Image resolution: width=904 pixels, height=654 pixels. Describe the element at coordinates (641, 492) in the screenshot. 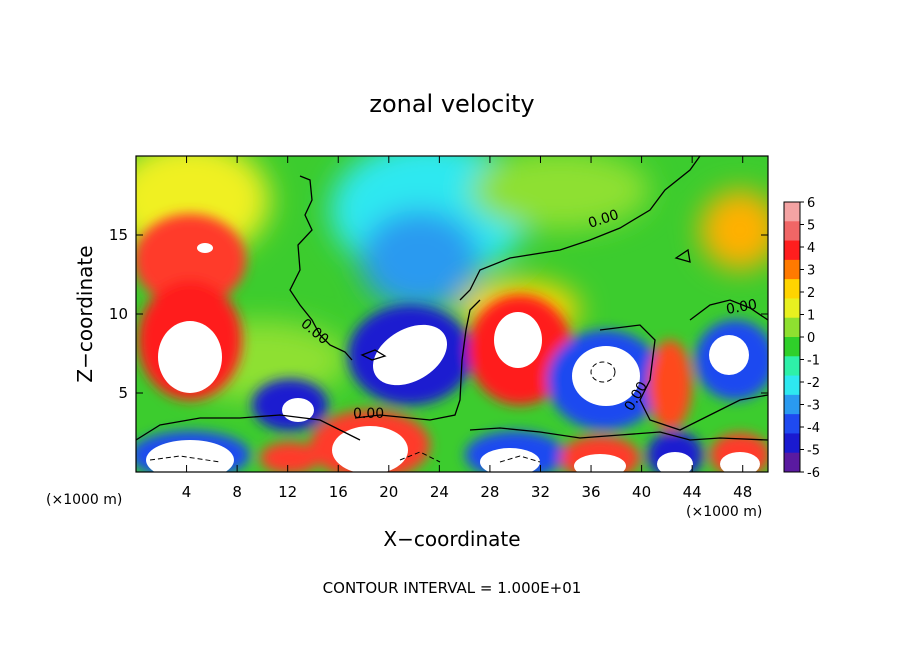

I see `x-tick-label: 40` at that location.